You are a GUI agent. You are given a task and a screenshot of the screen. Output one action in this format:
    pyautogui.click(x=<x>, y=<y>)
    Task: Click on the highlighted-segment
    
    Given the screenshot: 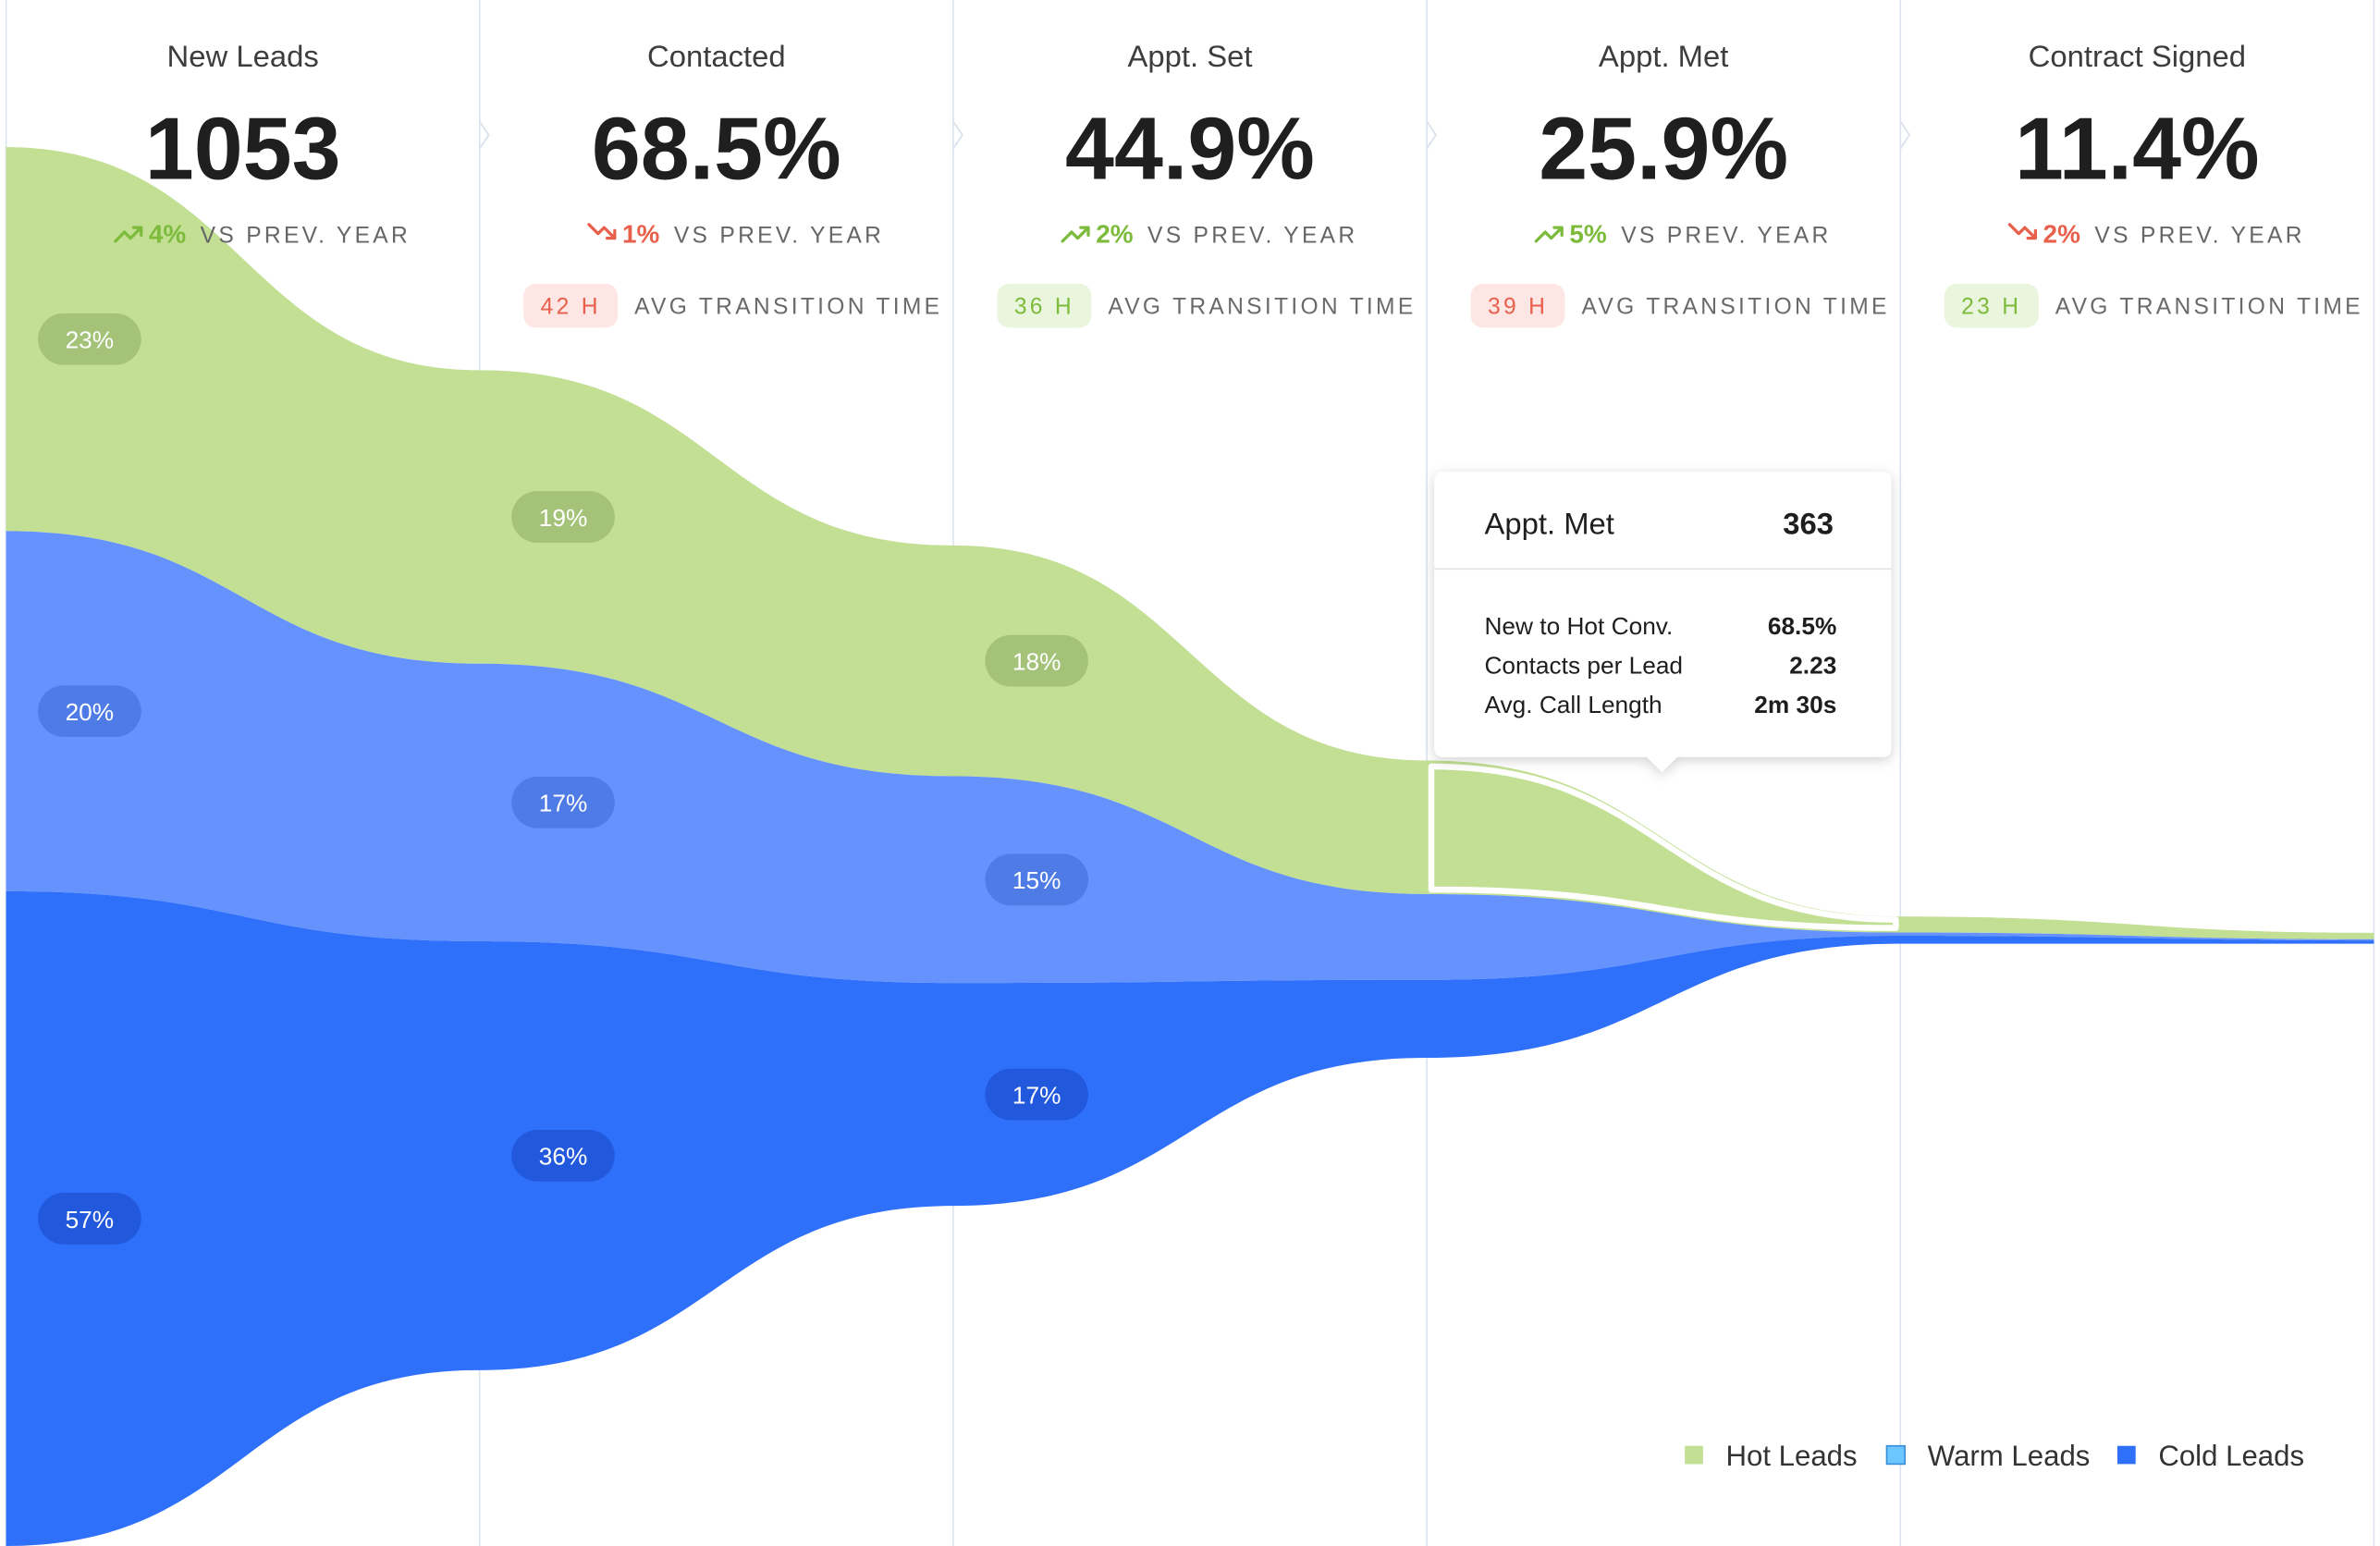 What is the action you would take?
    pyautogui.click(x=1663, y=847)
    